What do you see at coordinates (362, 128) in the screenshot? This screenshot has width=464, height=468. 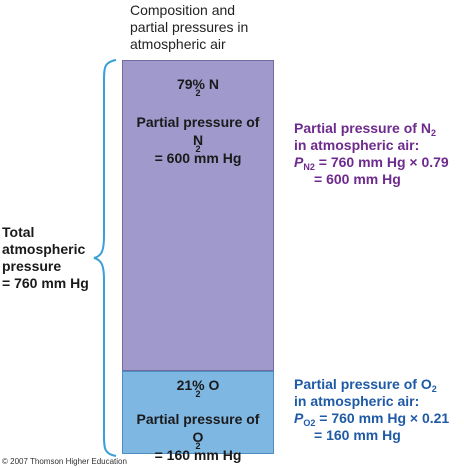 I see `n2-eq-title: Partial pressure of N` at bounding box center [362, 128].